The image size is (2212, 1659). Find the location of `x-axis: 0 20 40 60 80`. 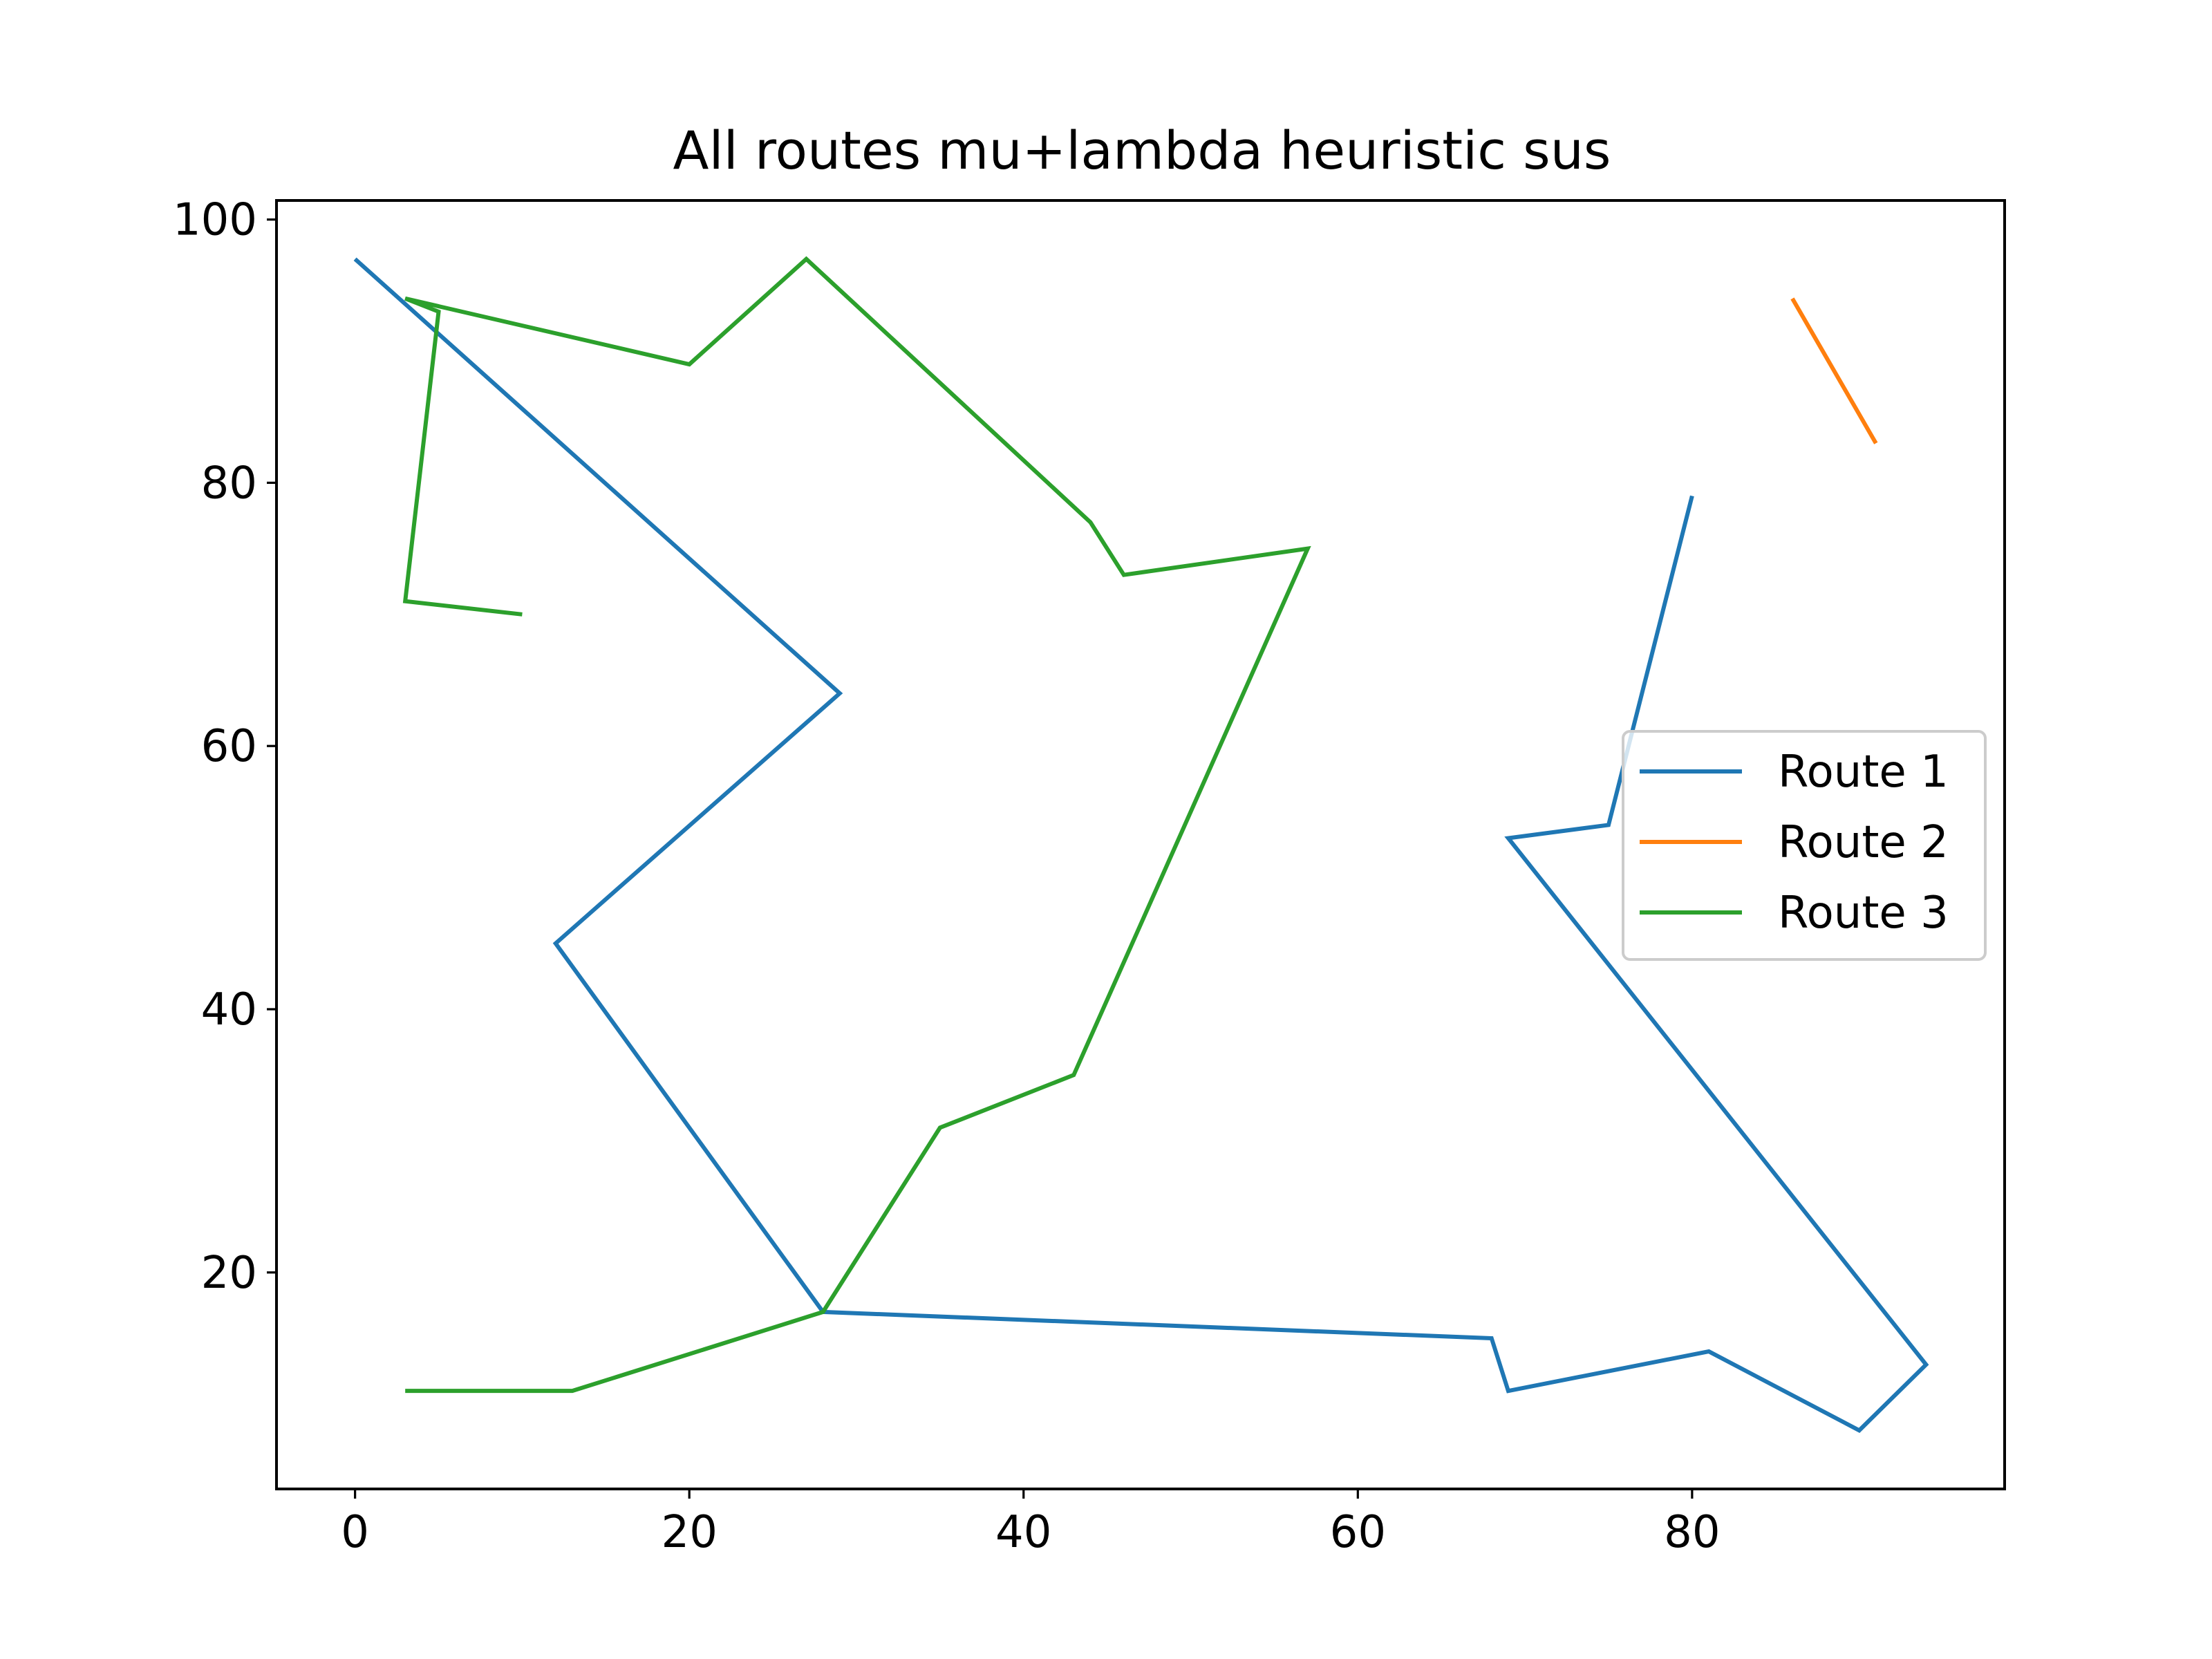

x-axis: 0 20 40 60 80 is located at coordinates (1031, 1523).